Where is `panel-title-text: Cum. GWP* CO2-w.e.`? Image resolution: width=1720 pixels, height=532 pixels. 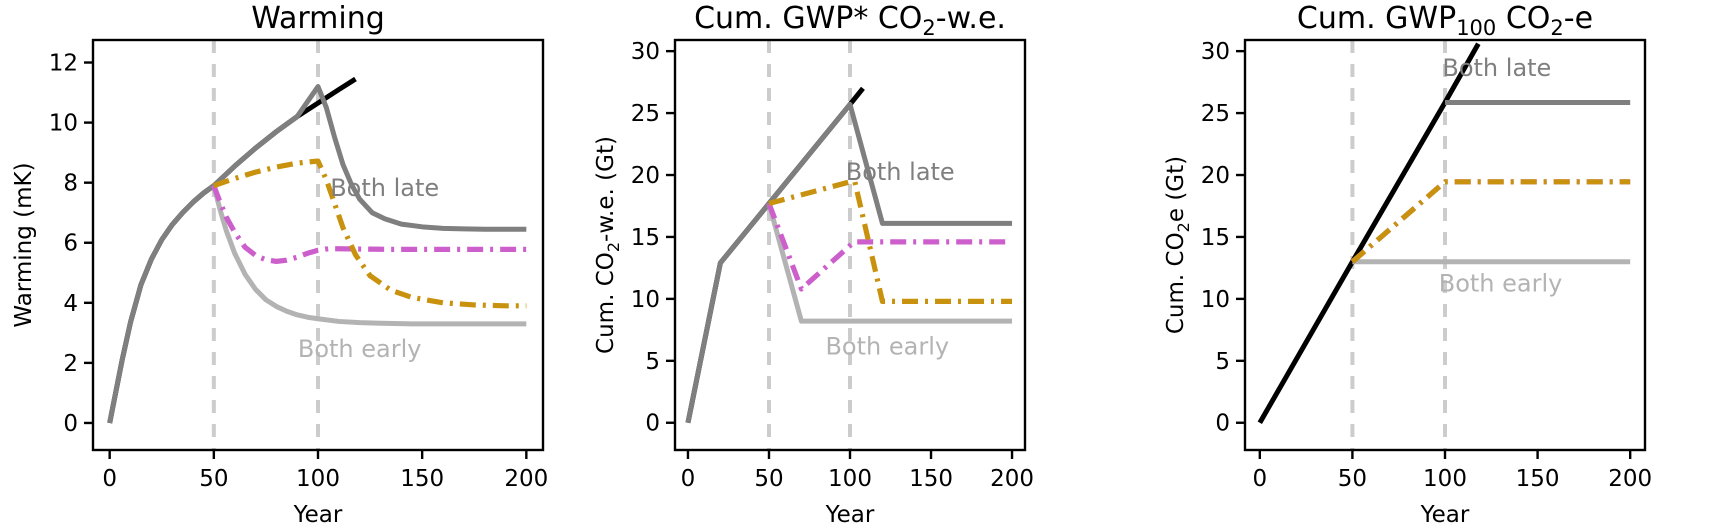
panel-title-text: Cum. GWP* CO2-w.e. is located at coordinates (850, 20).